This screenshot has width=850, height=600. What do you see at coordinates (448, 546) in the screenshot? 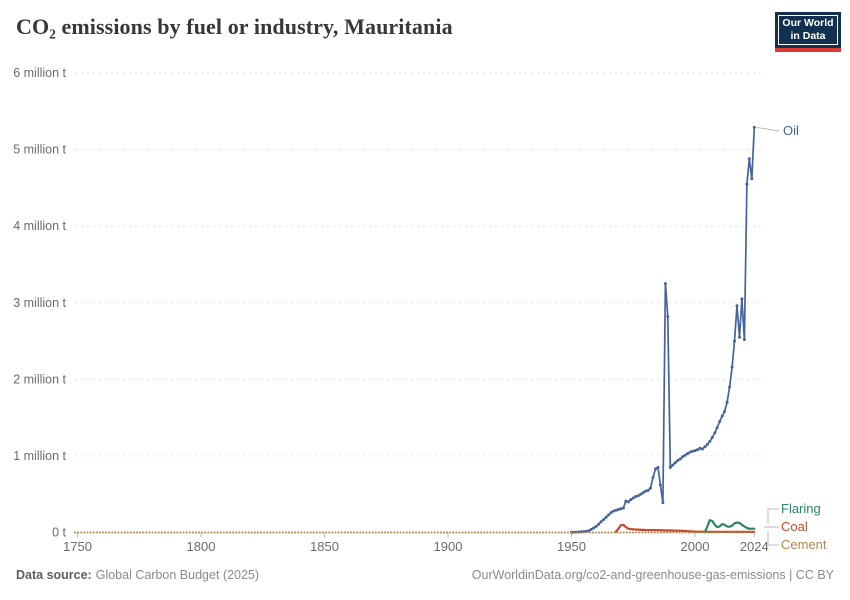
I see `x-axis-tick-label: 1900` at bounding box center [448, 546].